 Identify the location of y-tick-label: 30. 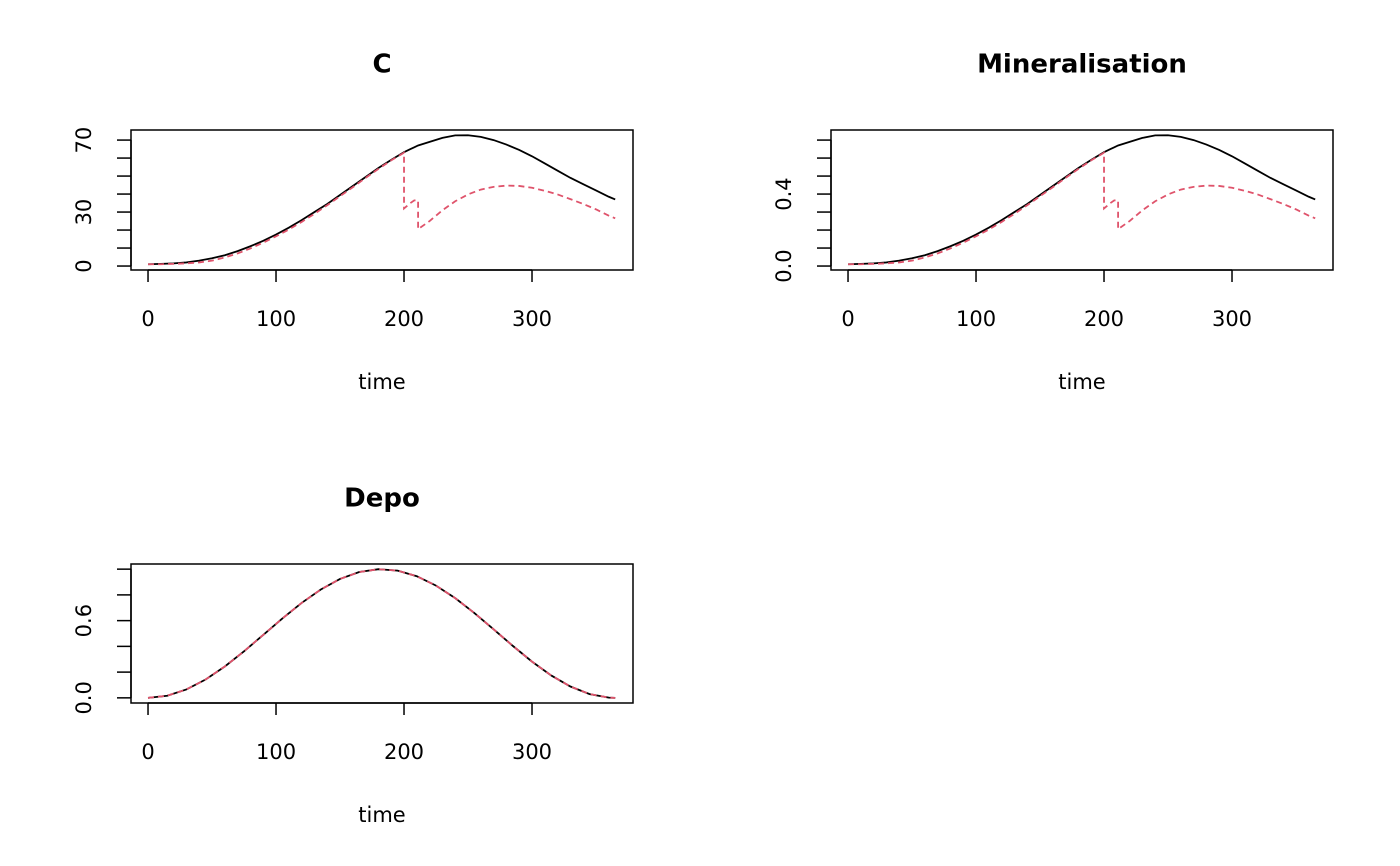
(84, 212).